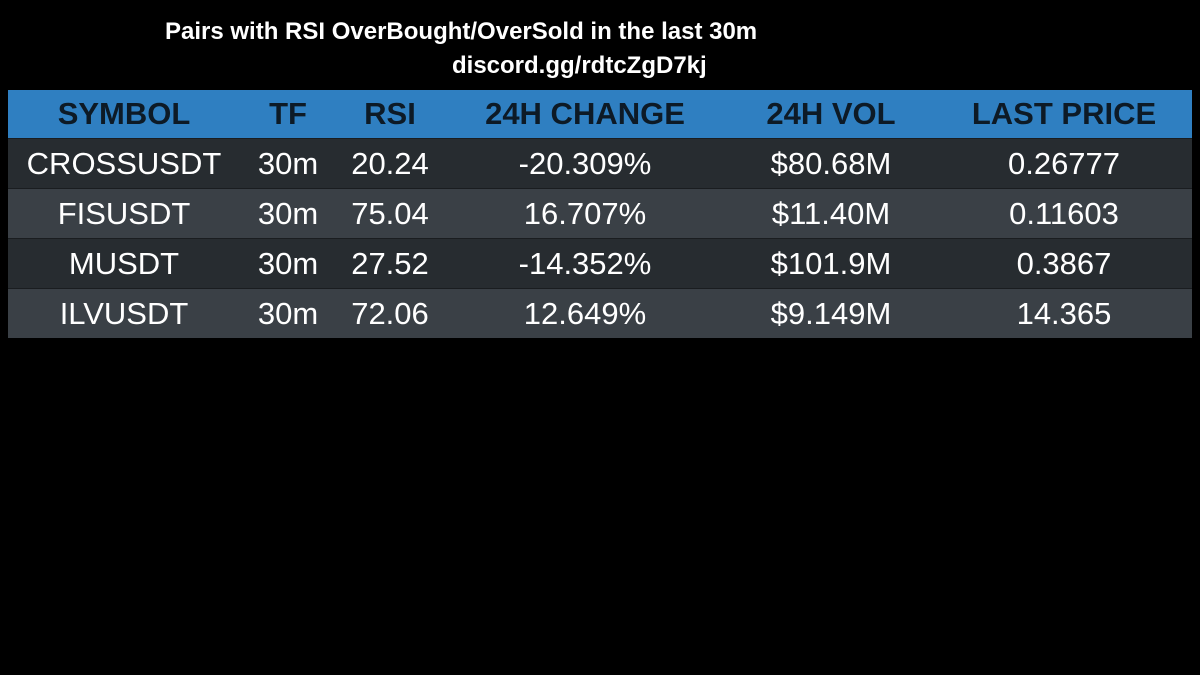 Image resolution: width=1200 pixels, height=675 pixels. What do you see at coordinates (1064, 313) in the screenshot?
I see `table-cell: 14.365` at bounding box center [1064, 313].